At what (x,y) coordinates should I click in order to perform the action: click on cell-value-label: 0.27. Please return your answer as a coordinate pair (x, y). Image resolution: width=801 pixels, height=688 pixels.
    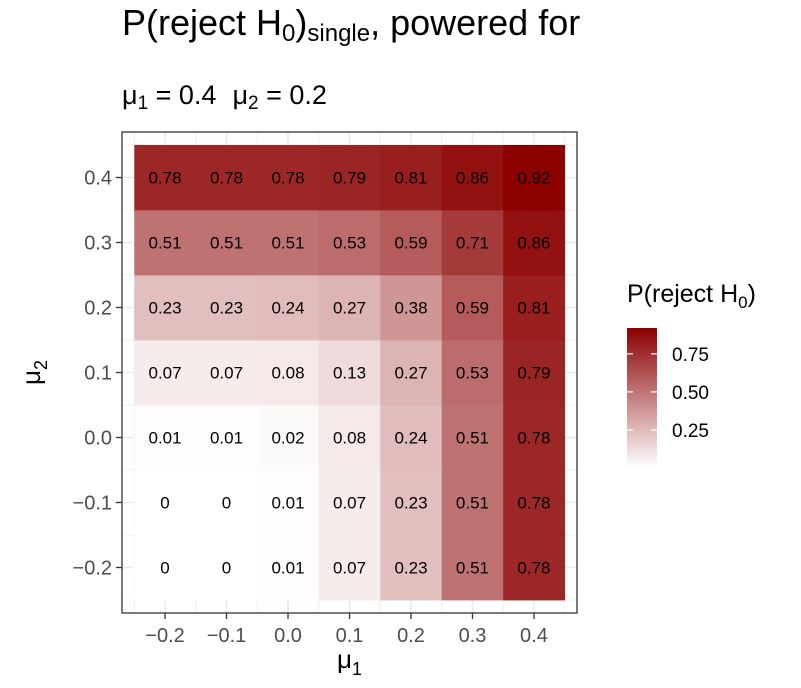
    Looking at the image, I should click on (349, 308).